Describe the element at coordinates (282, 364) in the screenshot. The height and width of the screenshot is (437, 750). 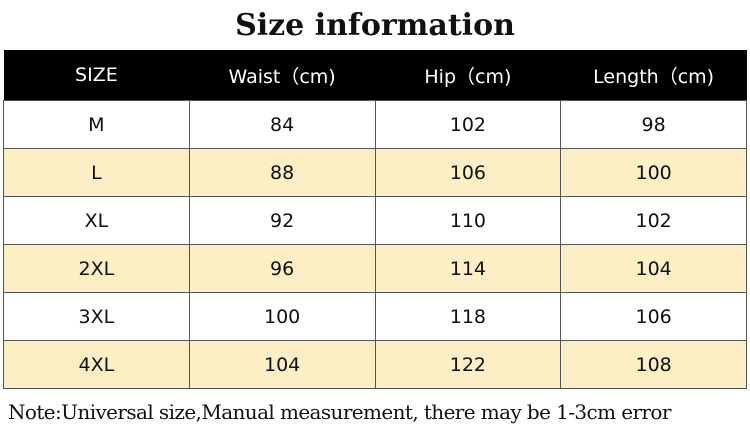
I see `cell-waist: 104` at that location.